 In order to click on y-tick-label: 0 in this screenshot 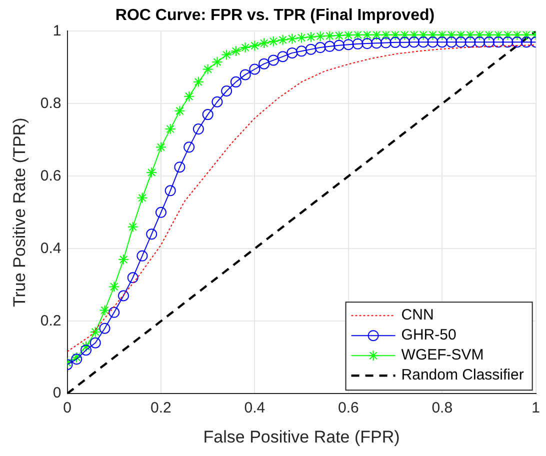, I will do `click(57, 393)`.